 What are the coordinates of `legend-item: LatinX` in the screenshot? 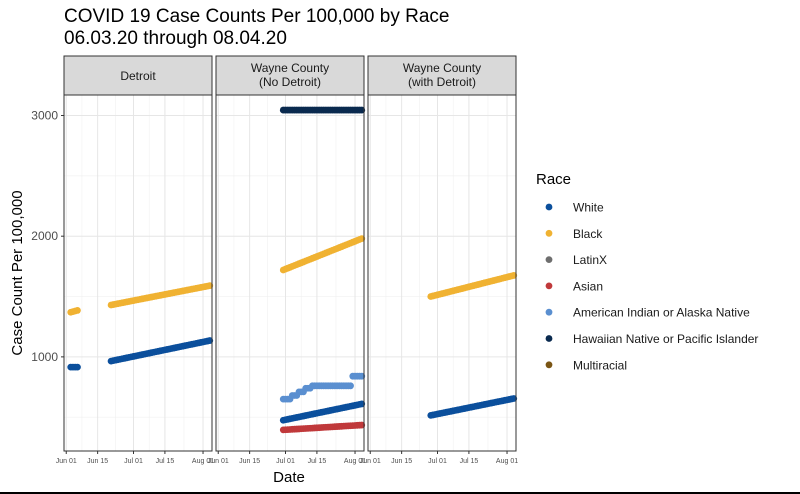 It's located at (576, 260).